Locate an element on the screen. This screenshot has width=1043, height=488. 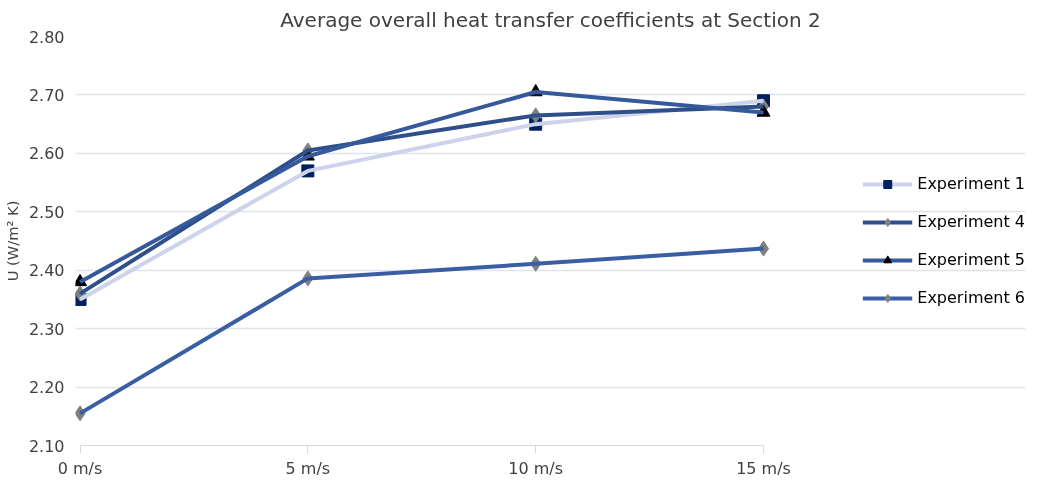
y-tick-label: 2.10 is located at coordinates (46, 446).